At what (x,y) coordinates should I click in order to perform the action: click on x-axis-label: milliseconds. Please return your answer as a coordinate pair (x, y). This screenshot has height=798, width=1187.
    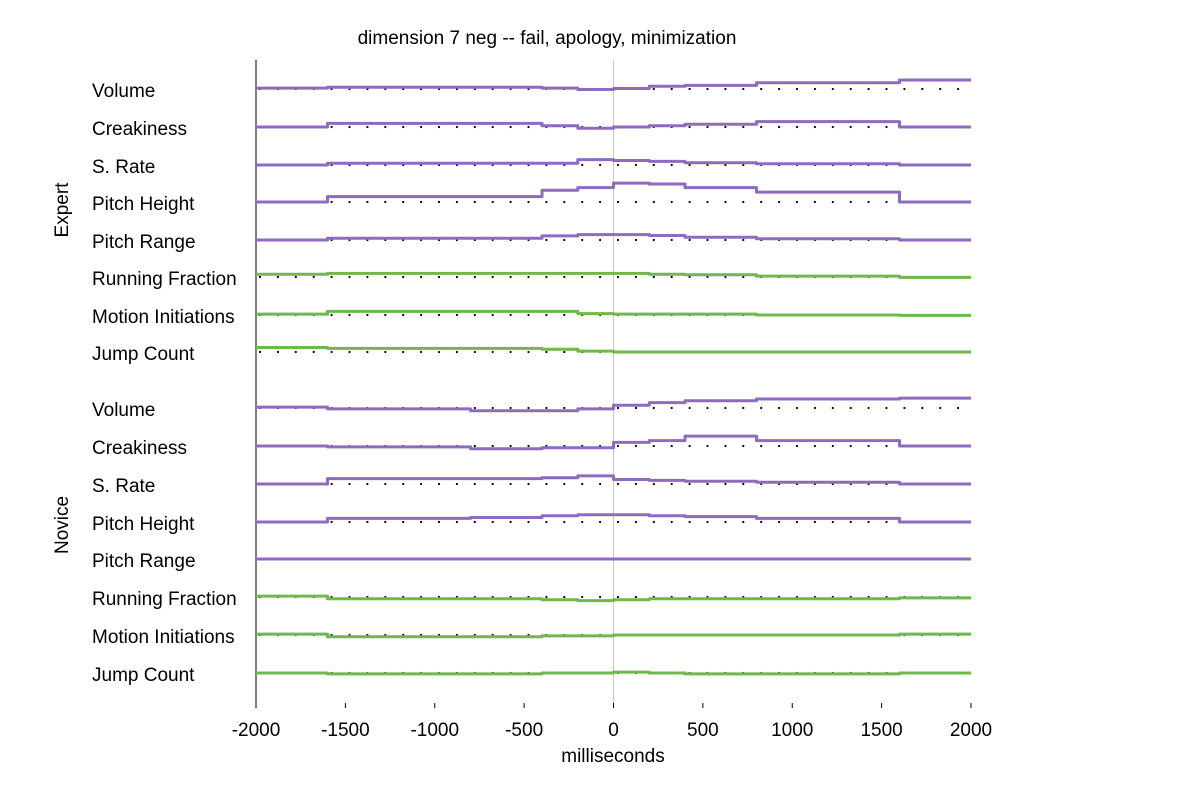
    Looking at the image, I should click on (612, 756).